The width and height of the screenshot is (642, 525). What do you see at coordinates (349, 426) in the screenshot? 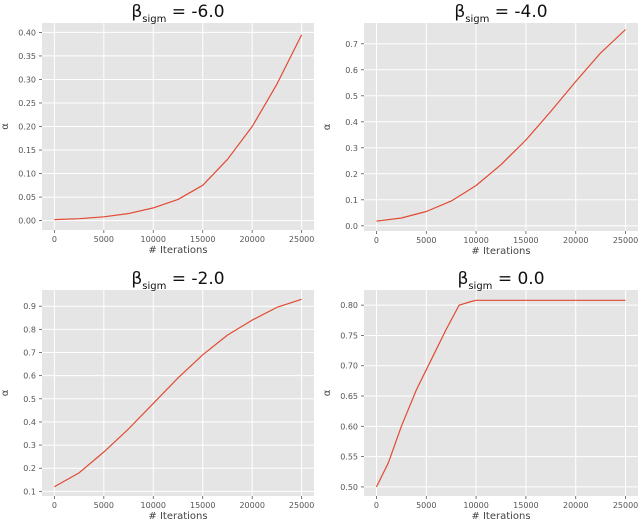
I see `y-tick-label: 0.60` at bounding box center [349, 426].